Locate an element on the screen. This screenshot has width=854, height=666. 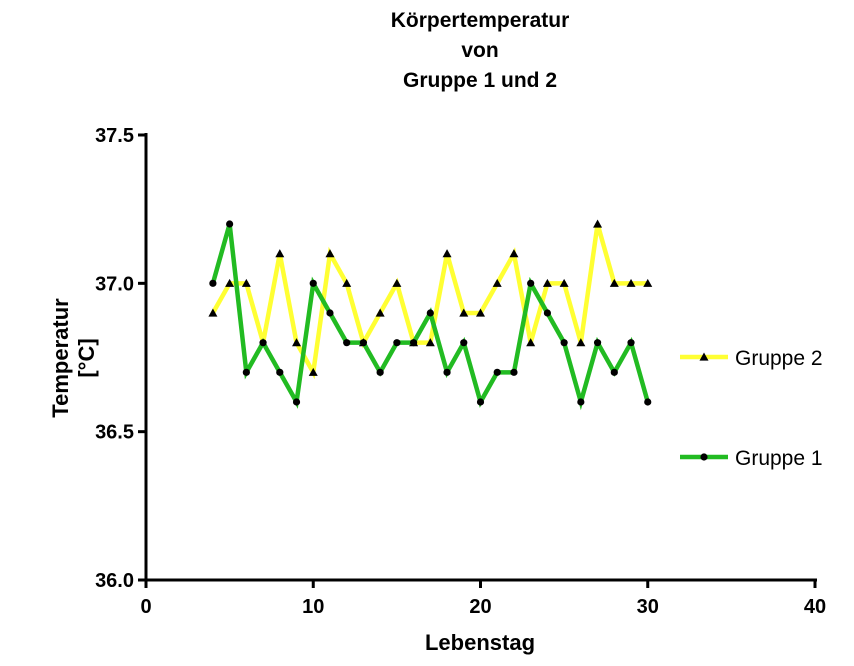
legend-label-1: Gruppe 2 is located at coordinates (779, 358).